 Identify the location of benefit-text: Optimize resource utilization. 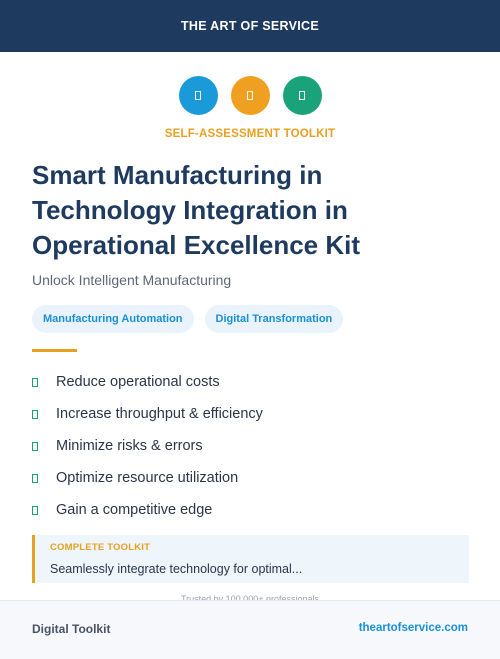
(147, 478).